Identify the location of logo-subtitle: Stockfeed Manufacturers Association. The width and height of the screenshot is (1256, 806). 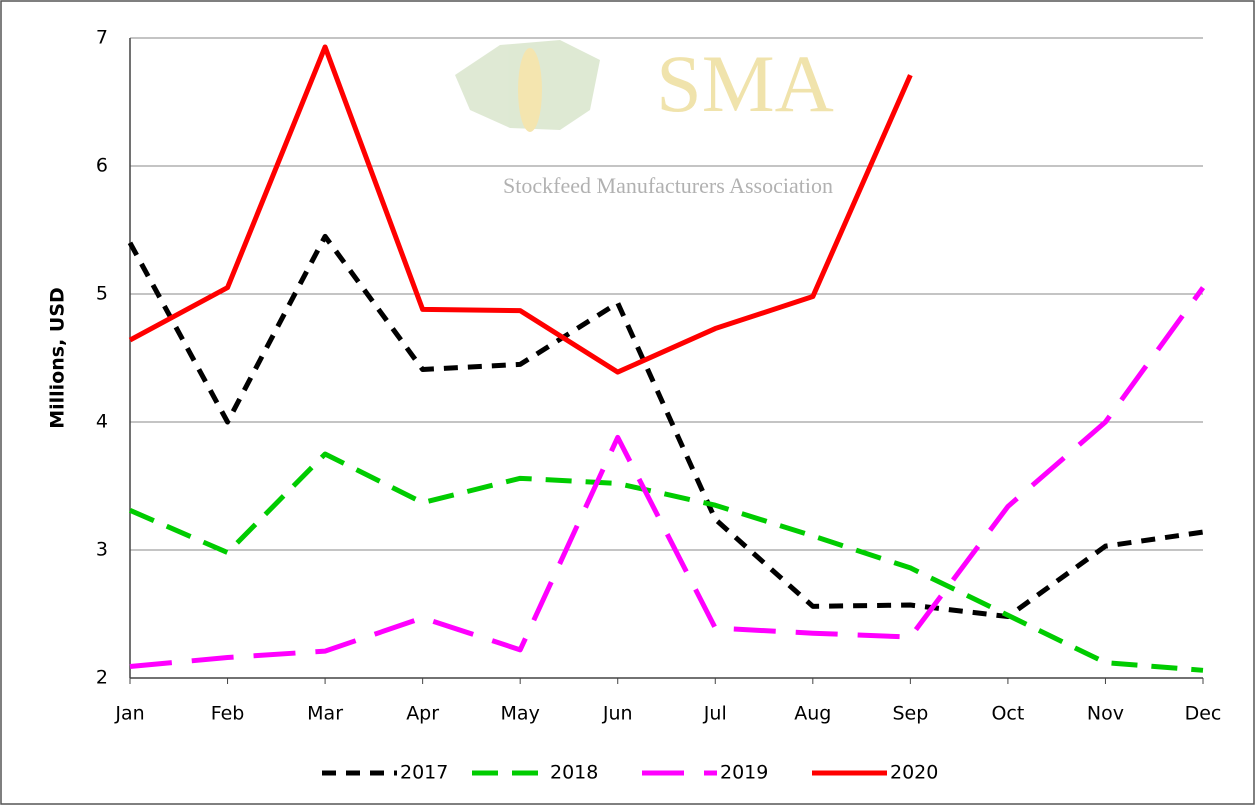
(668, 185).